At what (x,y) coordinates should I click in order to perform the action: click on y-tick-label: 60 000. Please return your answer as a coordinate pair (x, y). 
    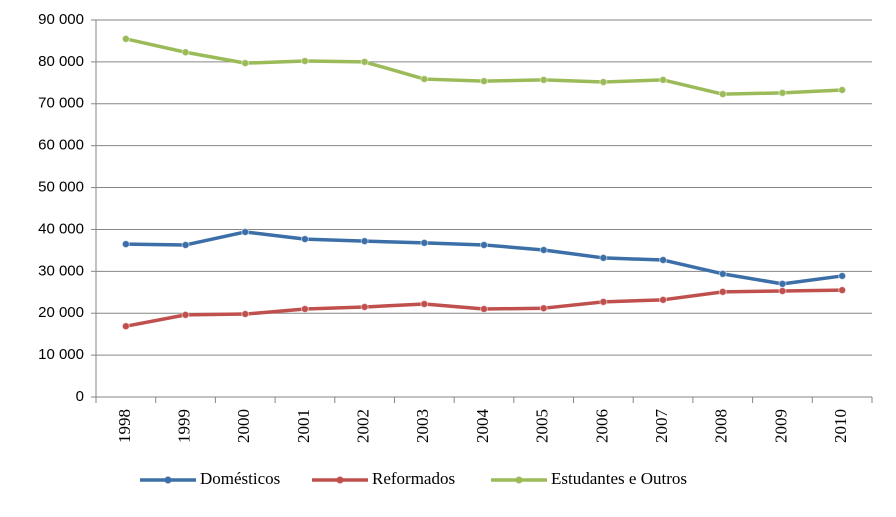
    Looking at the image, I should click on (61, 145).